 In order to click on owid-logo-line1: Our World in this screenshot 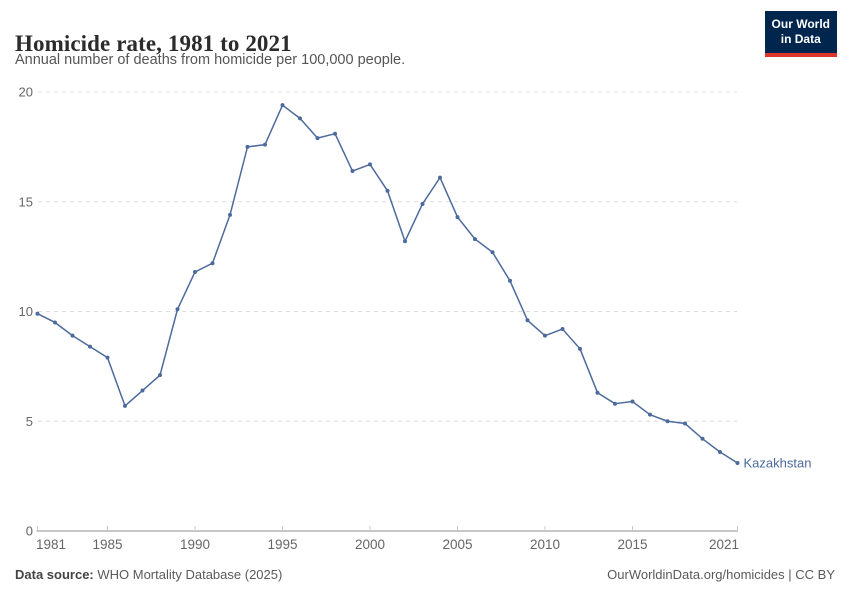, I will do `click(800, 24)`.